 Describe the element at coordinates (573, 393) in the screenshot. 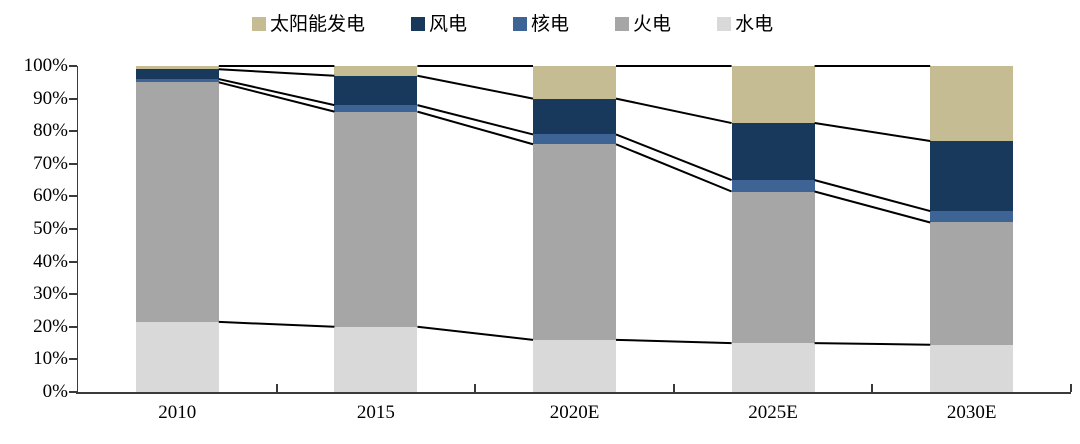

I see `x-axis-line` at that location.